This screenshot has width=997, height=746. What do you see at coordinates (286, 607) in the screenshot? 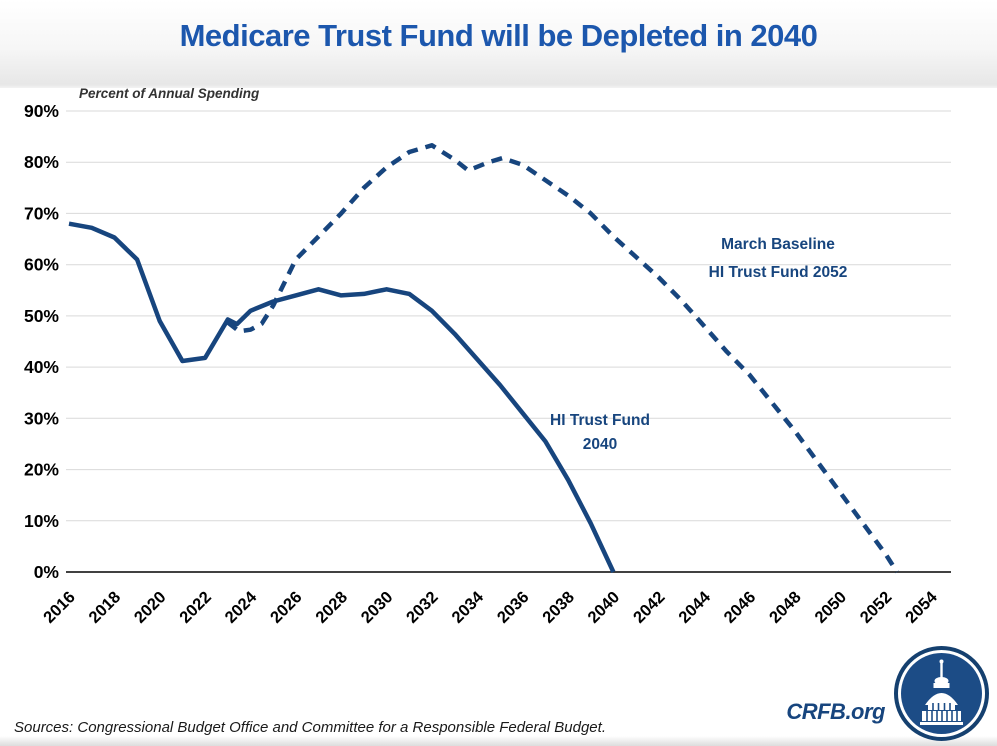
I see `x-tick-label: 2026` at bounding box center [286, 607].